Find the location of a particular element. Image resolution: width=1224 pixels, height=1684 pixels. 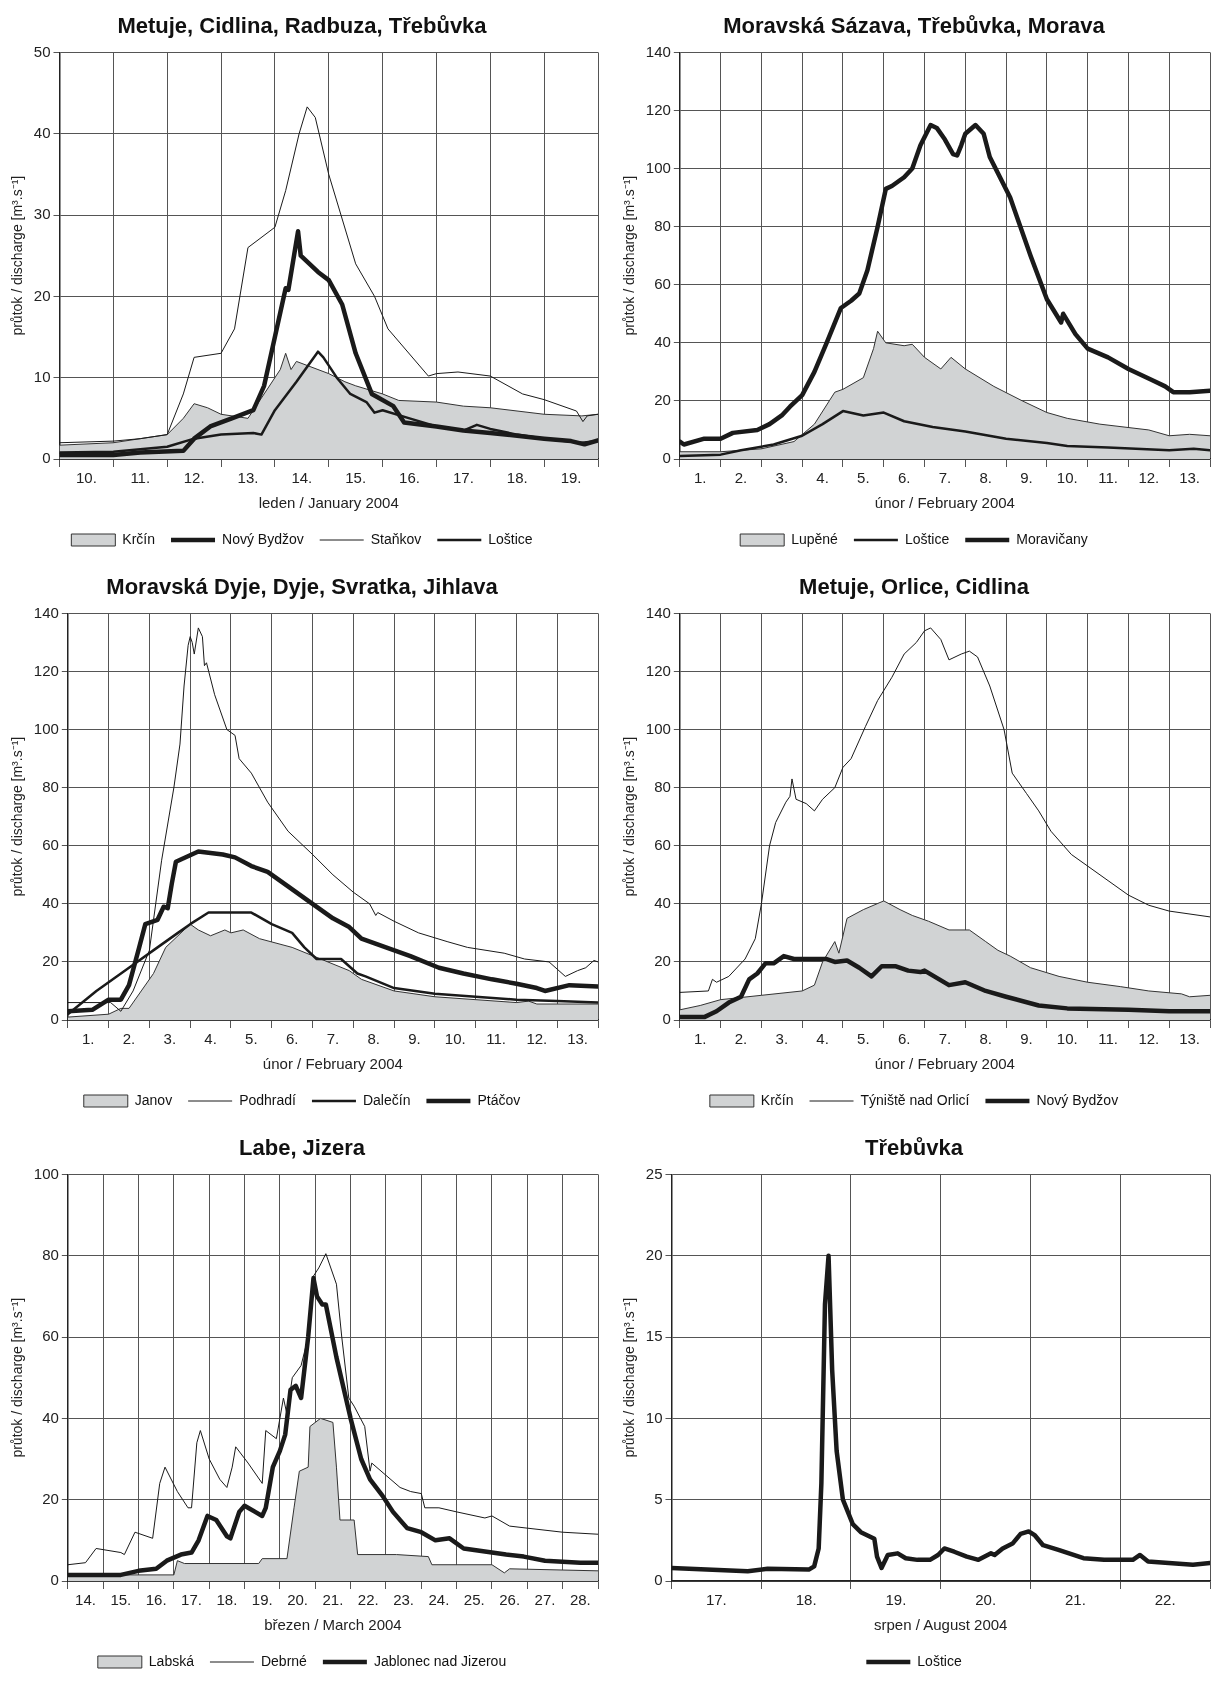

y-tick-label: 100 is located at coordinates (46, 1173).